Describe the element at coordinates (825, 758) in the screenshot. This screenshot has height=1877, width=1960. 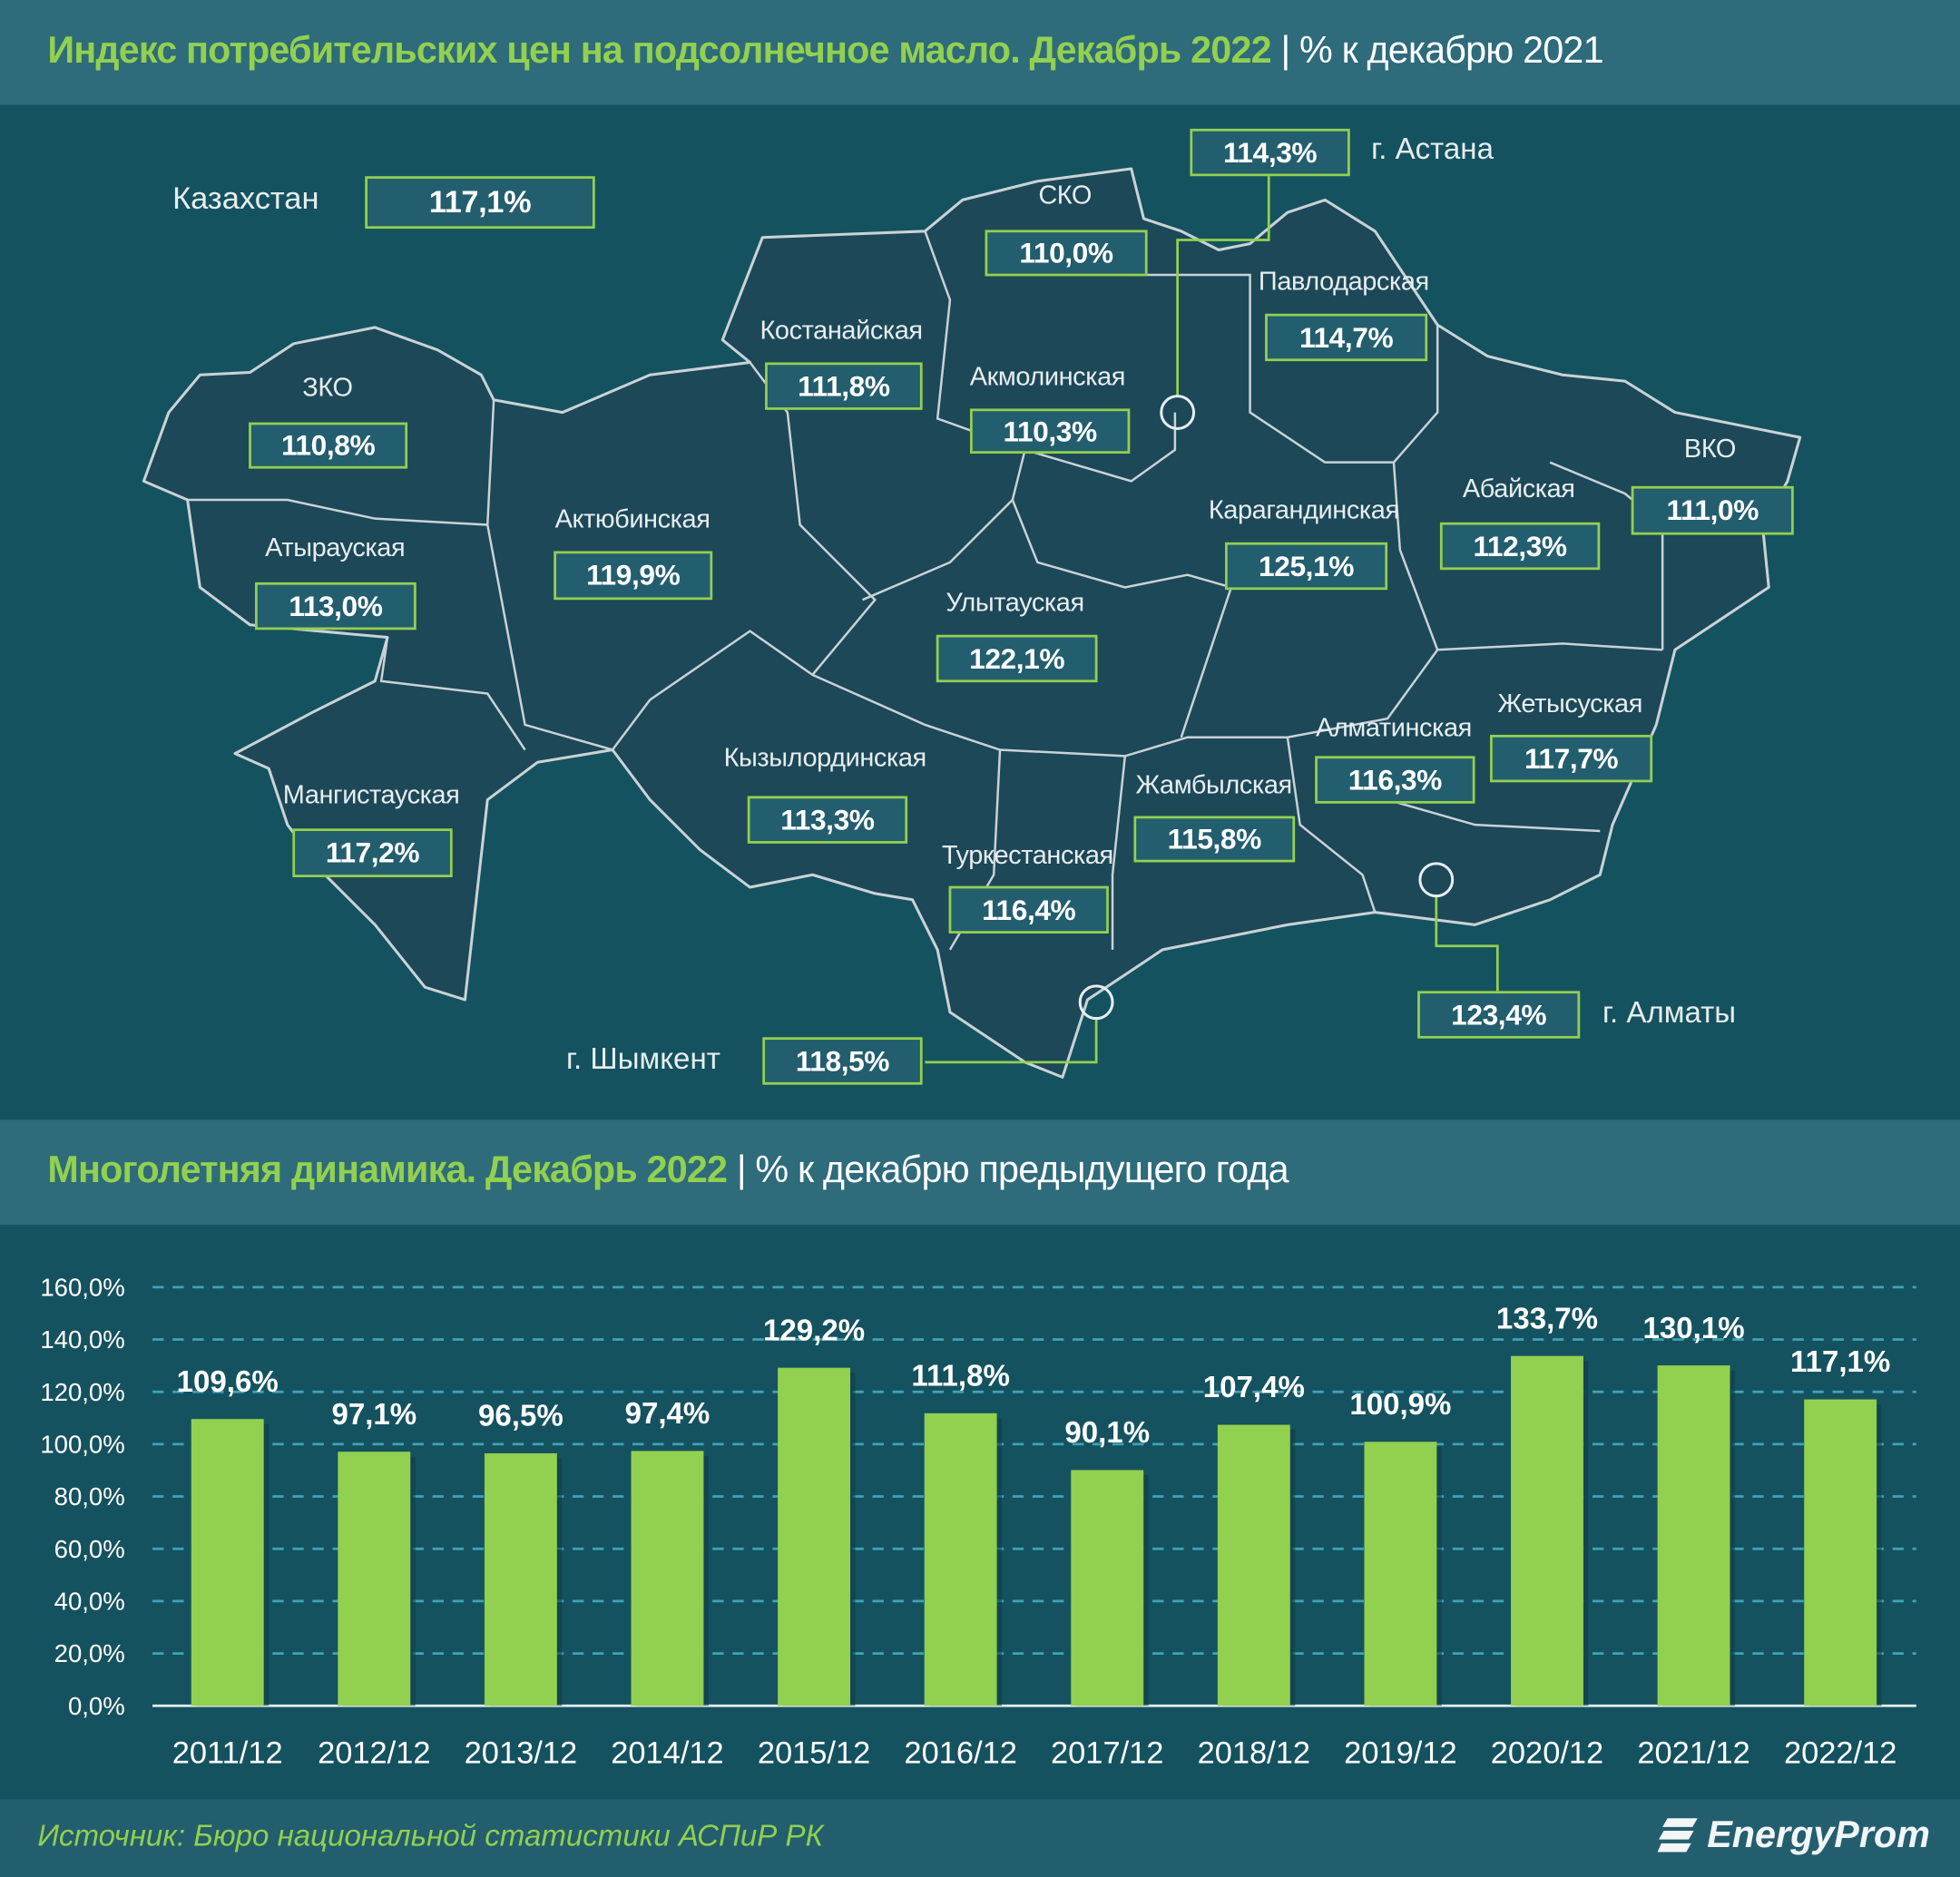
I see `region-14-name: Кызылординская` at that location.